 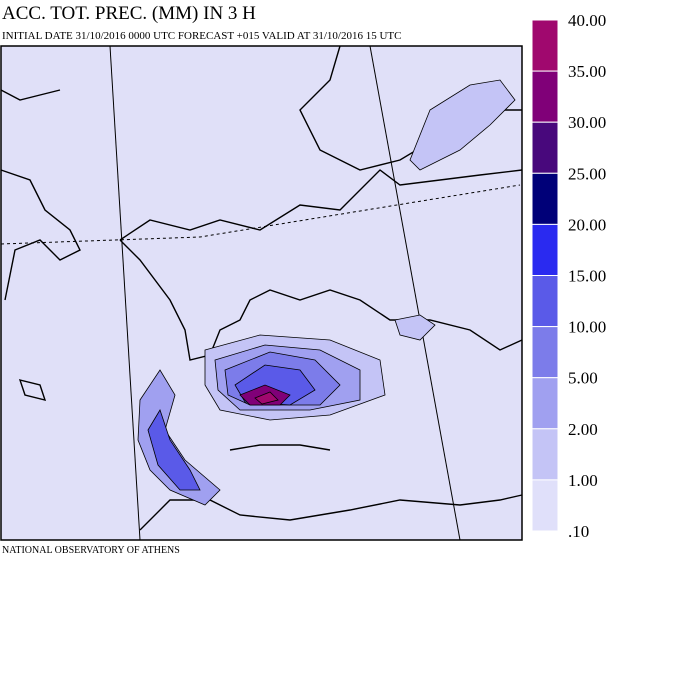 What do you see at coordinates (91, 550) in the screenshot?
I see `credit: NATIONAL OBSERVATORY OF ATHENS` at bounding box center [91, 550].